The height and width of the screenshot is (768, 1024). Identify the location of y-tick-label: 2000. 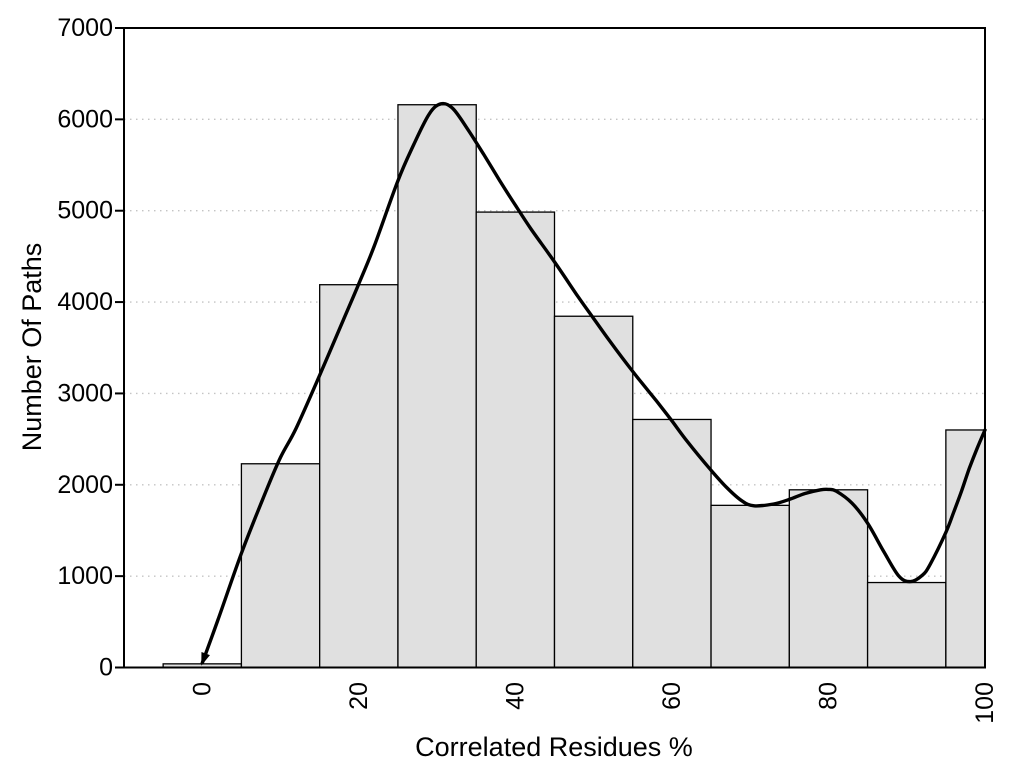
(85, 485).